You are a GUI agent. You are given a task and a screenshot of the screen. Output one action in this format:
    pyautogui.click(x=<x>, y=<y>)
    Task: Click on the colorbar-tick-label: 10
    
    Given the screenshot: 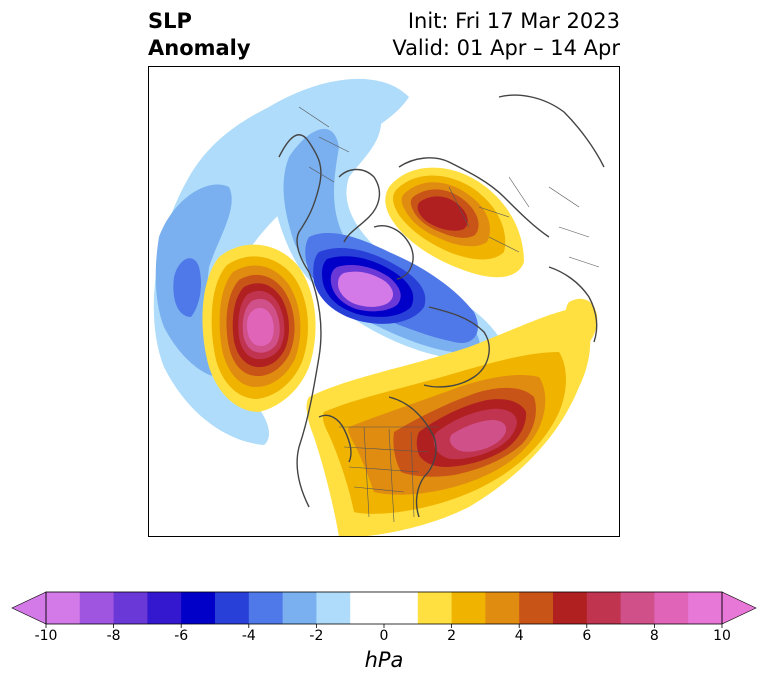 What is the action you would take?
    pyautogui.click(x=722, y=636)
    